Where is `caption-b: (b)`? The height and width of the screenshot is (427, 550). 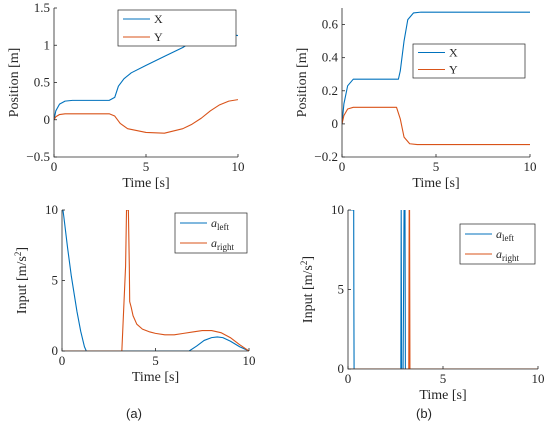 caption-b: (b) is located at coordinates (424, 413).